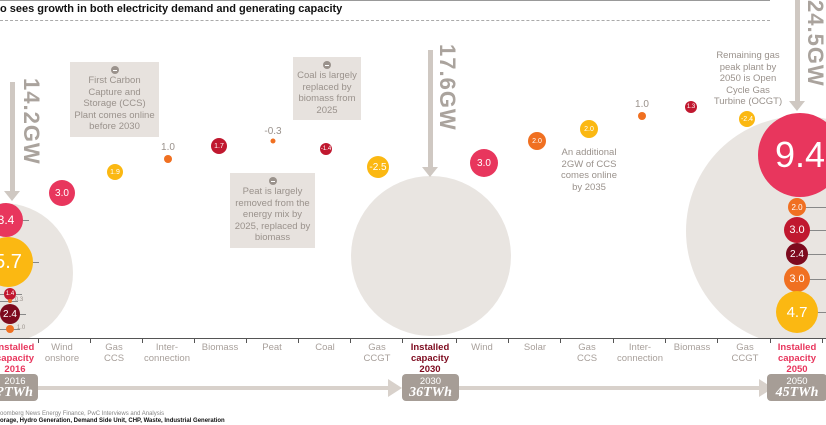 The image size is (826, 425). What do you see at coordinates (325, 347) in the screenshot?
I see `category-label: Coal` at bounding box center [325, 347].